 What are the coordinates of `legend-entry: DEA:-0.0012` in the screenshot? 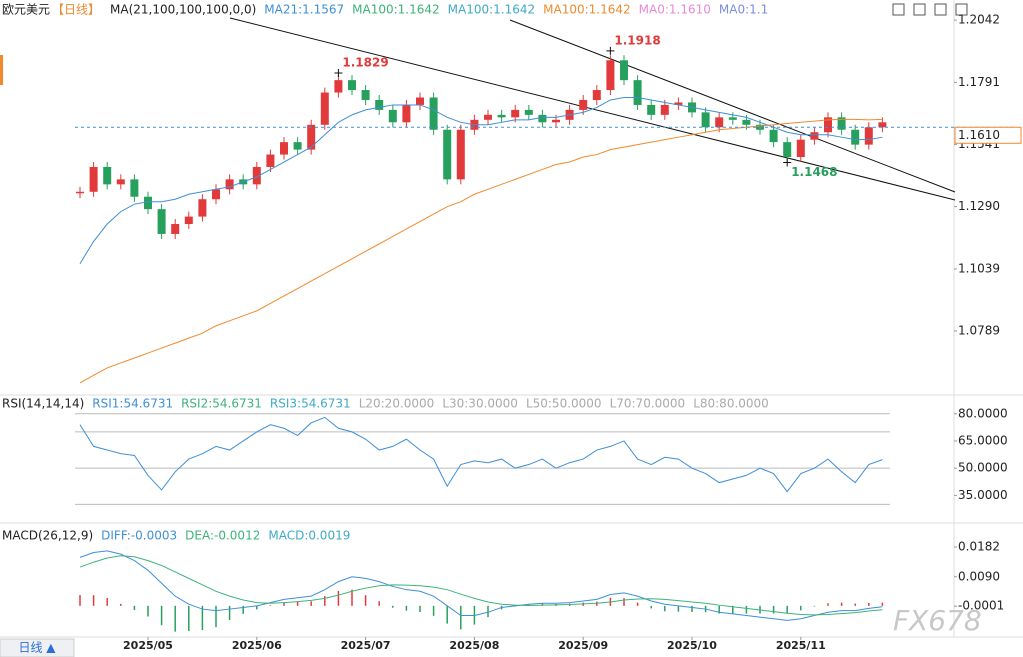 It's located at (222, 536).